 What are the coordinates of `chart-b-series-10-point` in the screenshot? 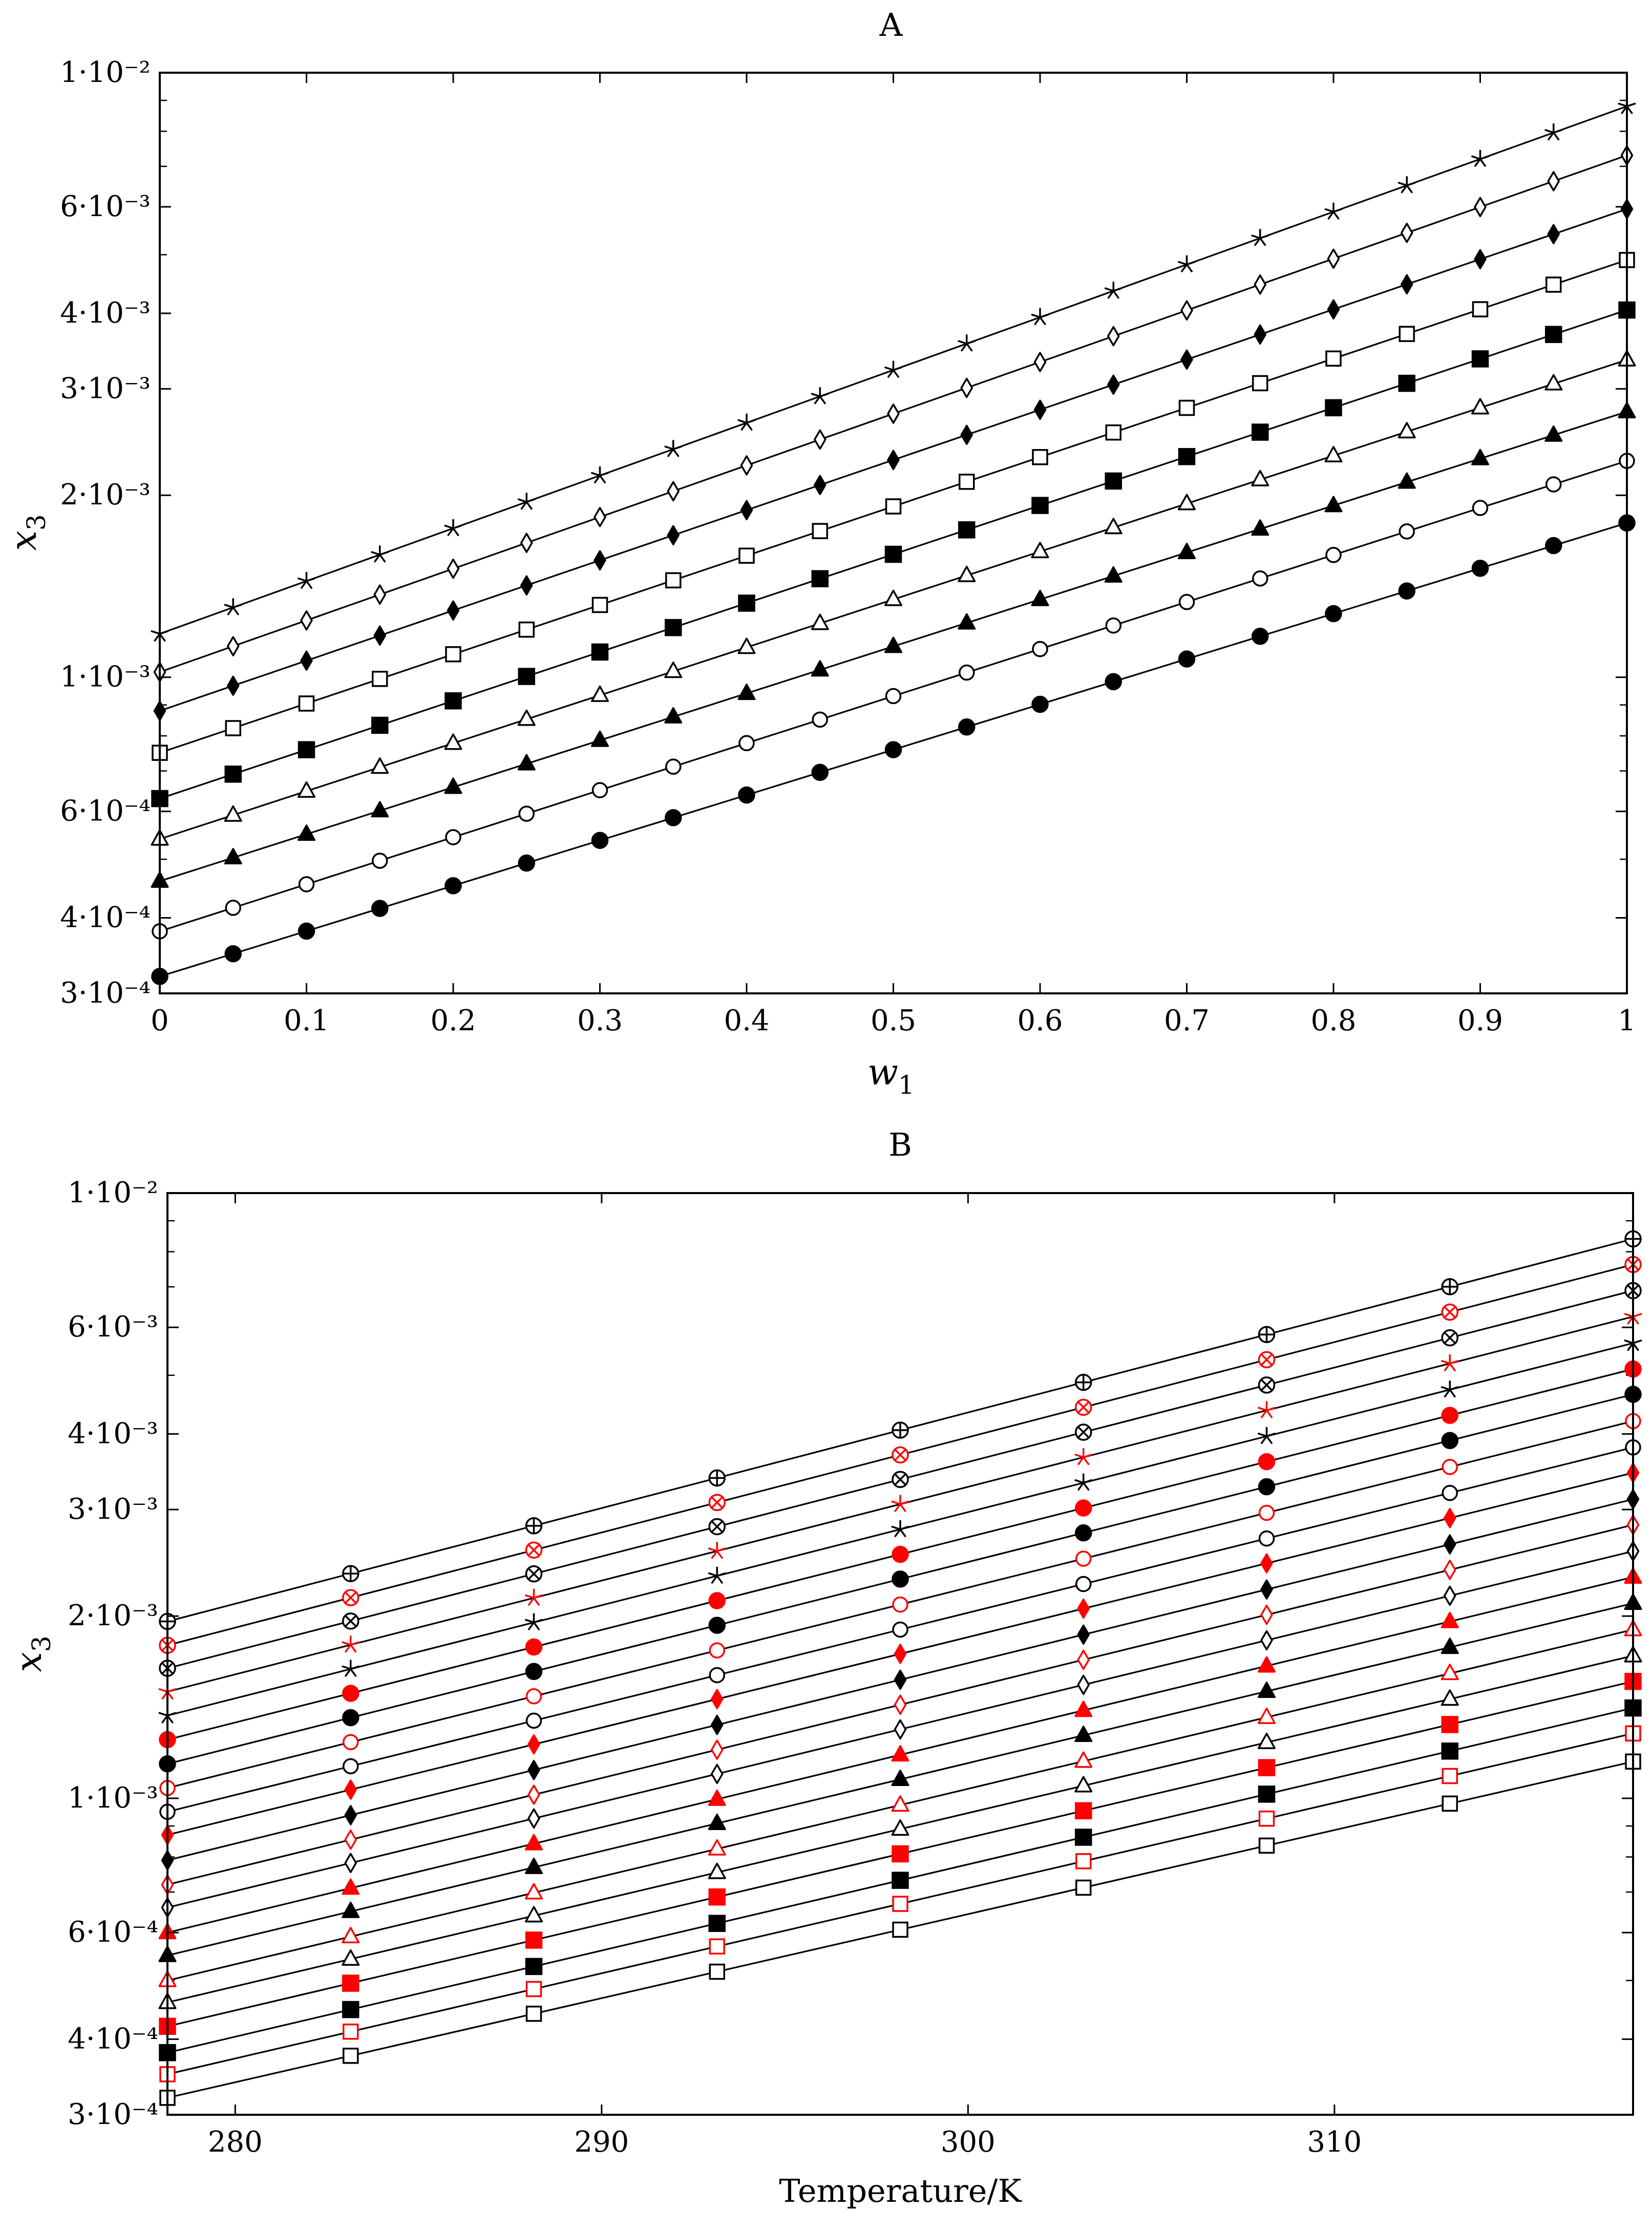 It's located at (718, 1724).